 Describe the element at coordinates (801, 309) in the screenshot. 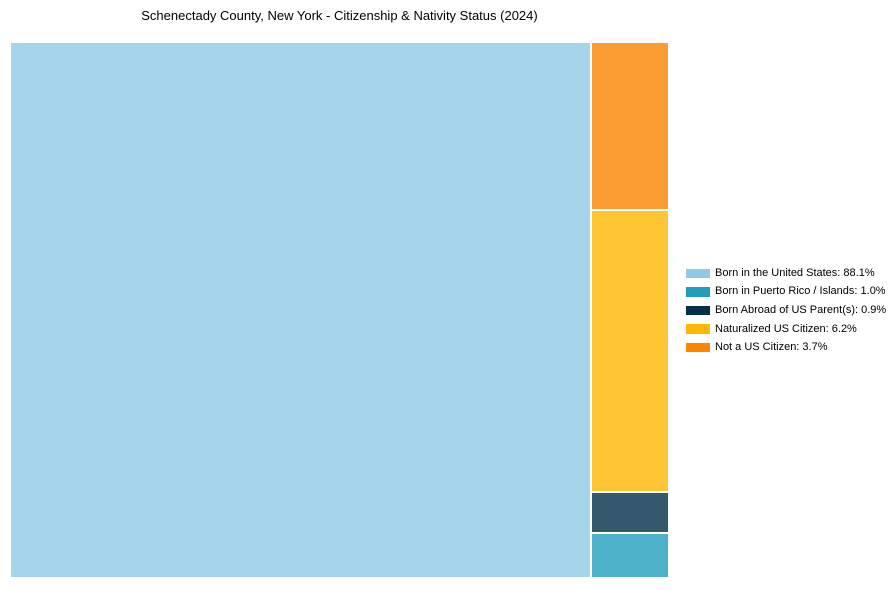

I see `legend-label: Born Abroad of US Parent(s): 0.9%` at that location.